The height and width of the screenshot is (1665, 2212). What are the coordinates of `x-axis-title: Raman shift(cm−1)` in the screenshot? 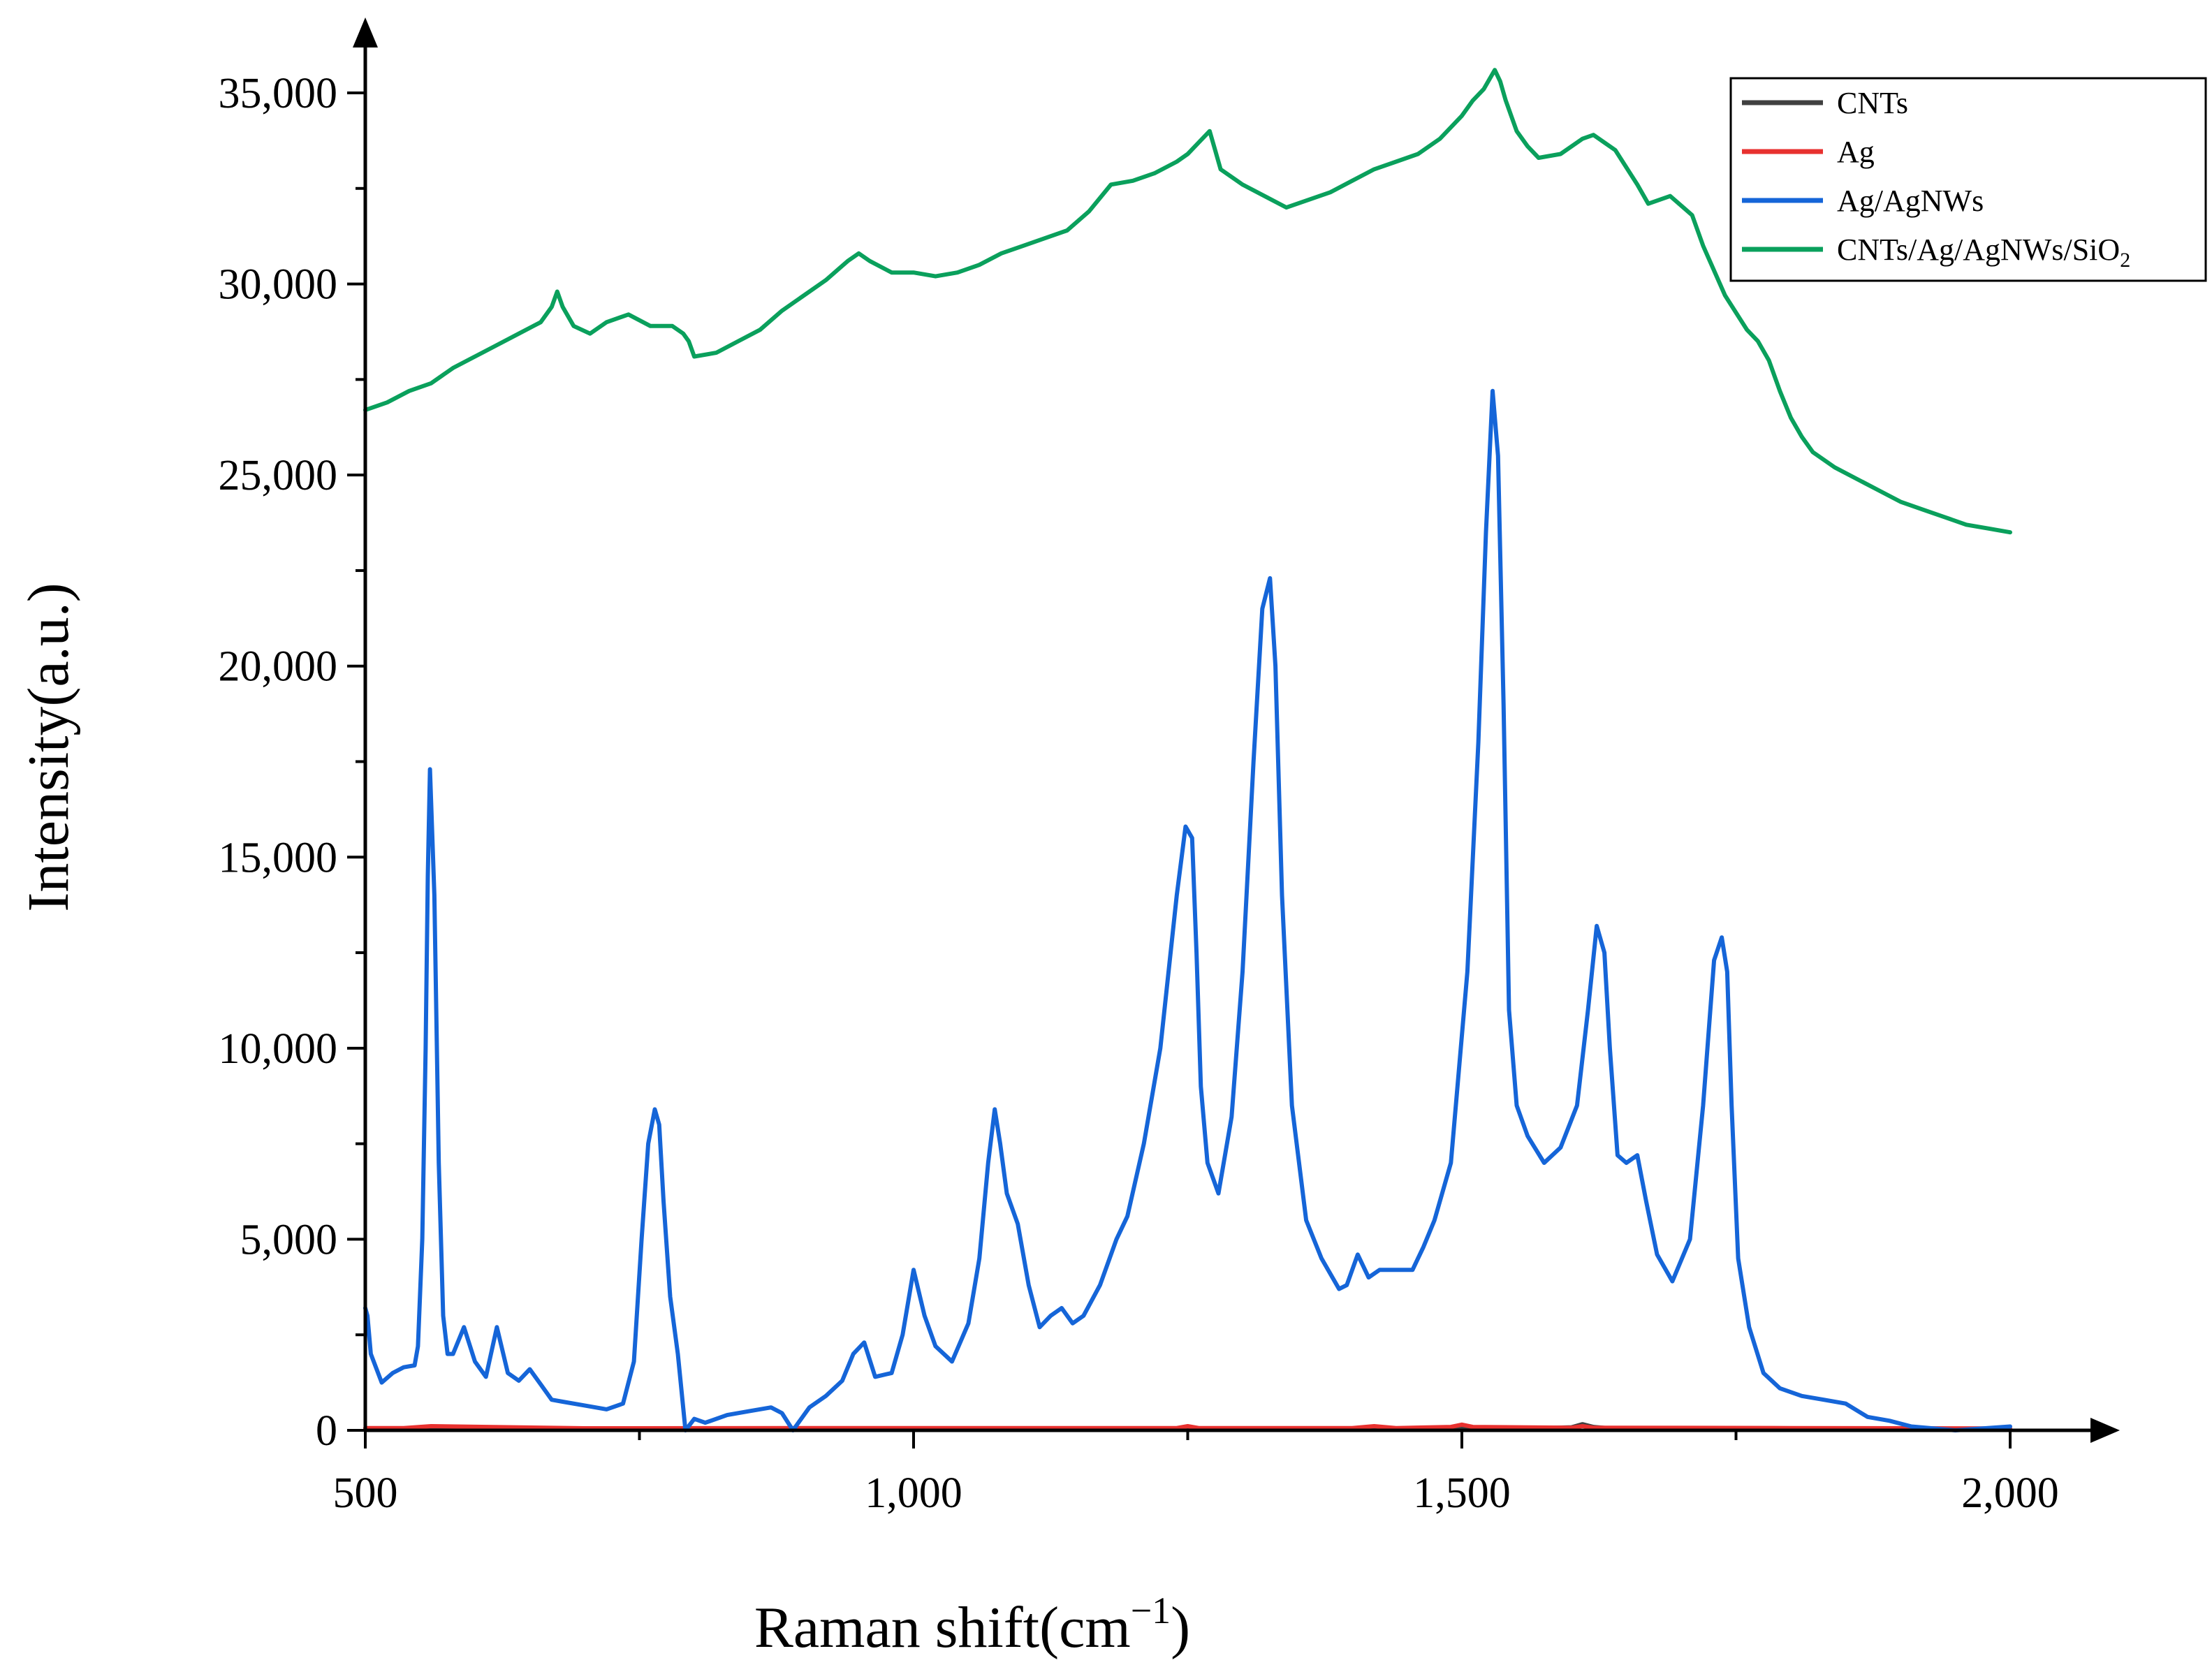 It's located at (972, 1625).